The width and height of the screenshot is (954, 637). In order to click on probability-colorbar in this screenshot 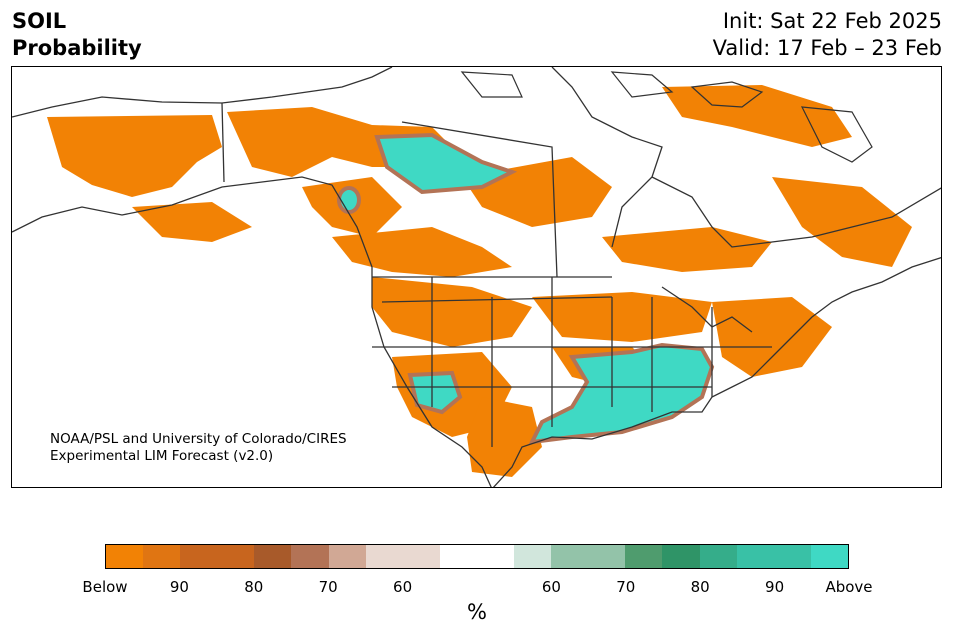, I will do `click(477, 556)`.